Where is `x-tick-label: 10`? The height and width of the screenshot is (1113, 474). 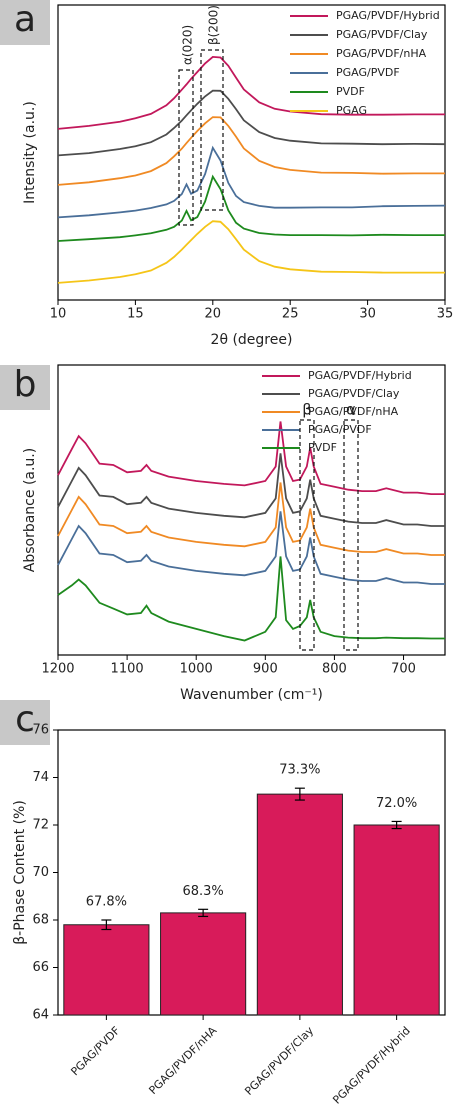 x-tick-label: 10 is located at coordinates (58, 314).